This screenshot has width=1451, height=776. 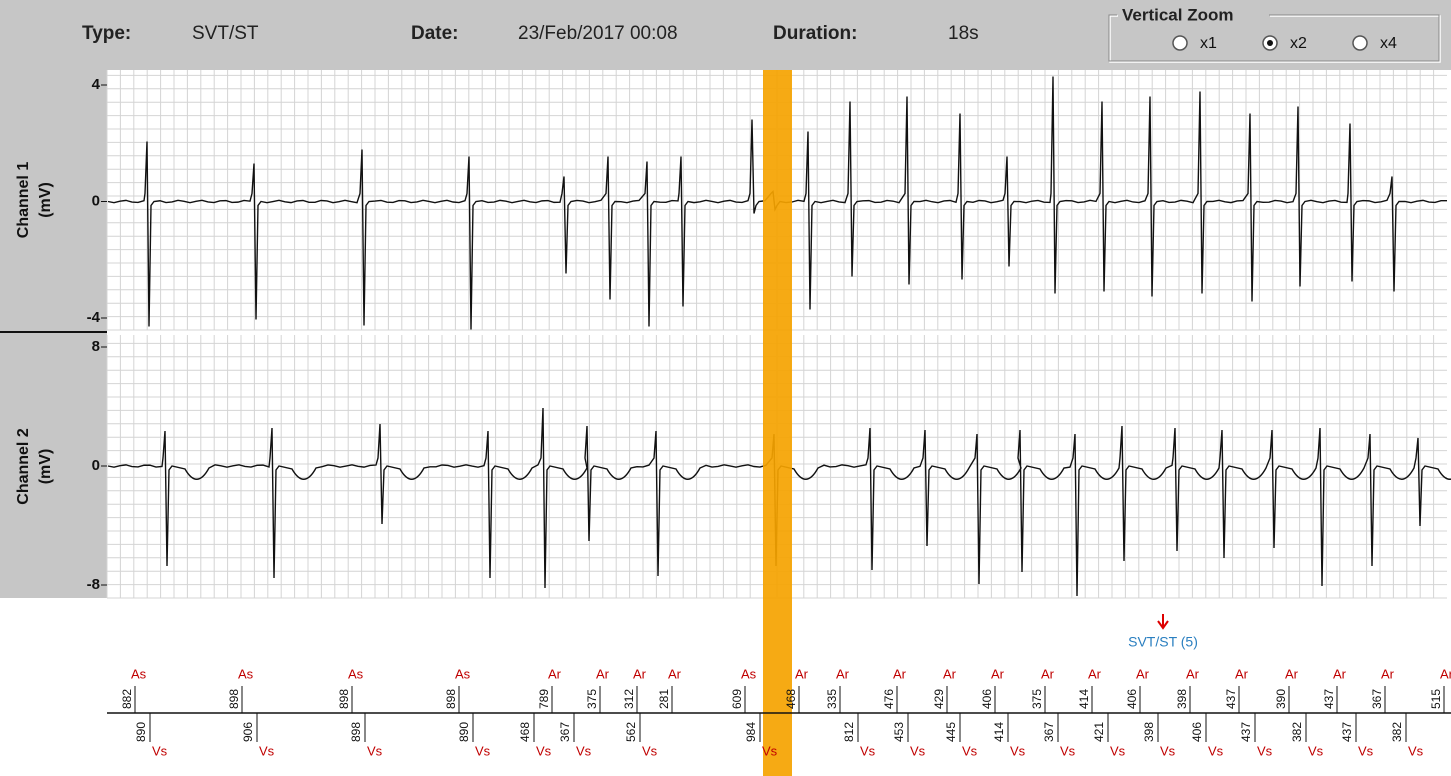 I want to click on atrial-interval: 390, so click(x=1281, y=699).